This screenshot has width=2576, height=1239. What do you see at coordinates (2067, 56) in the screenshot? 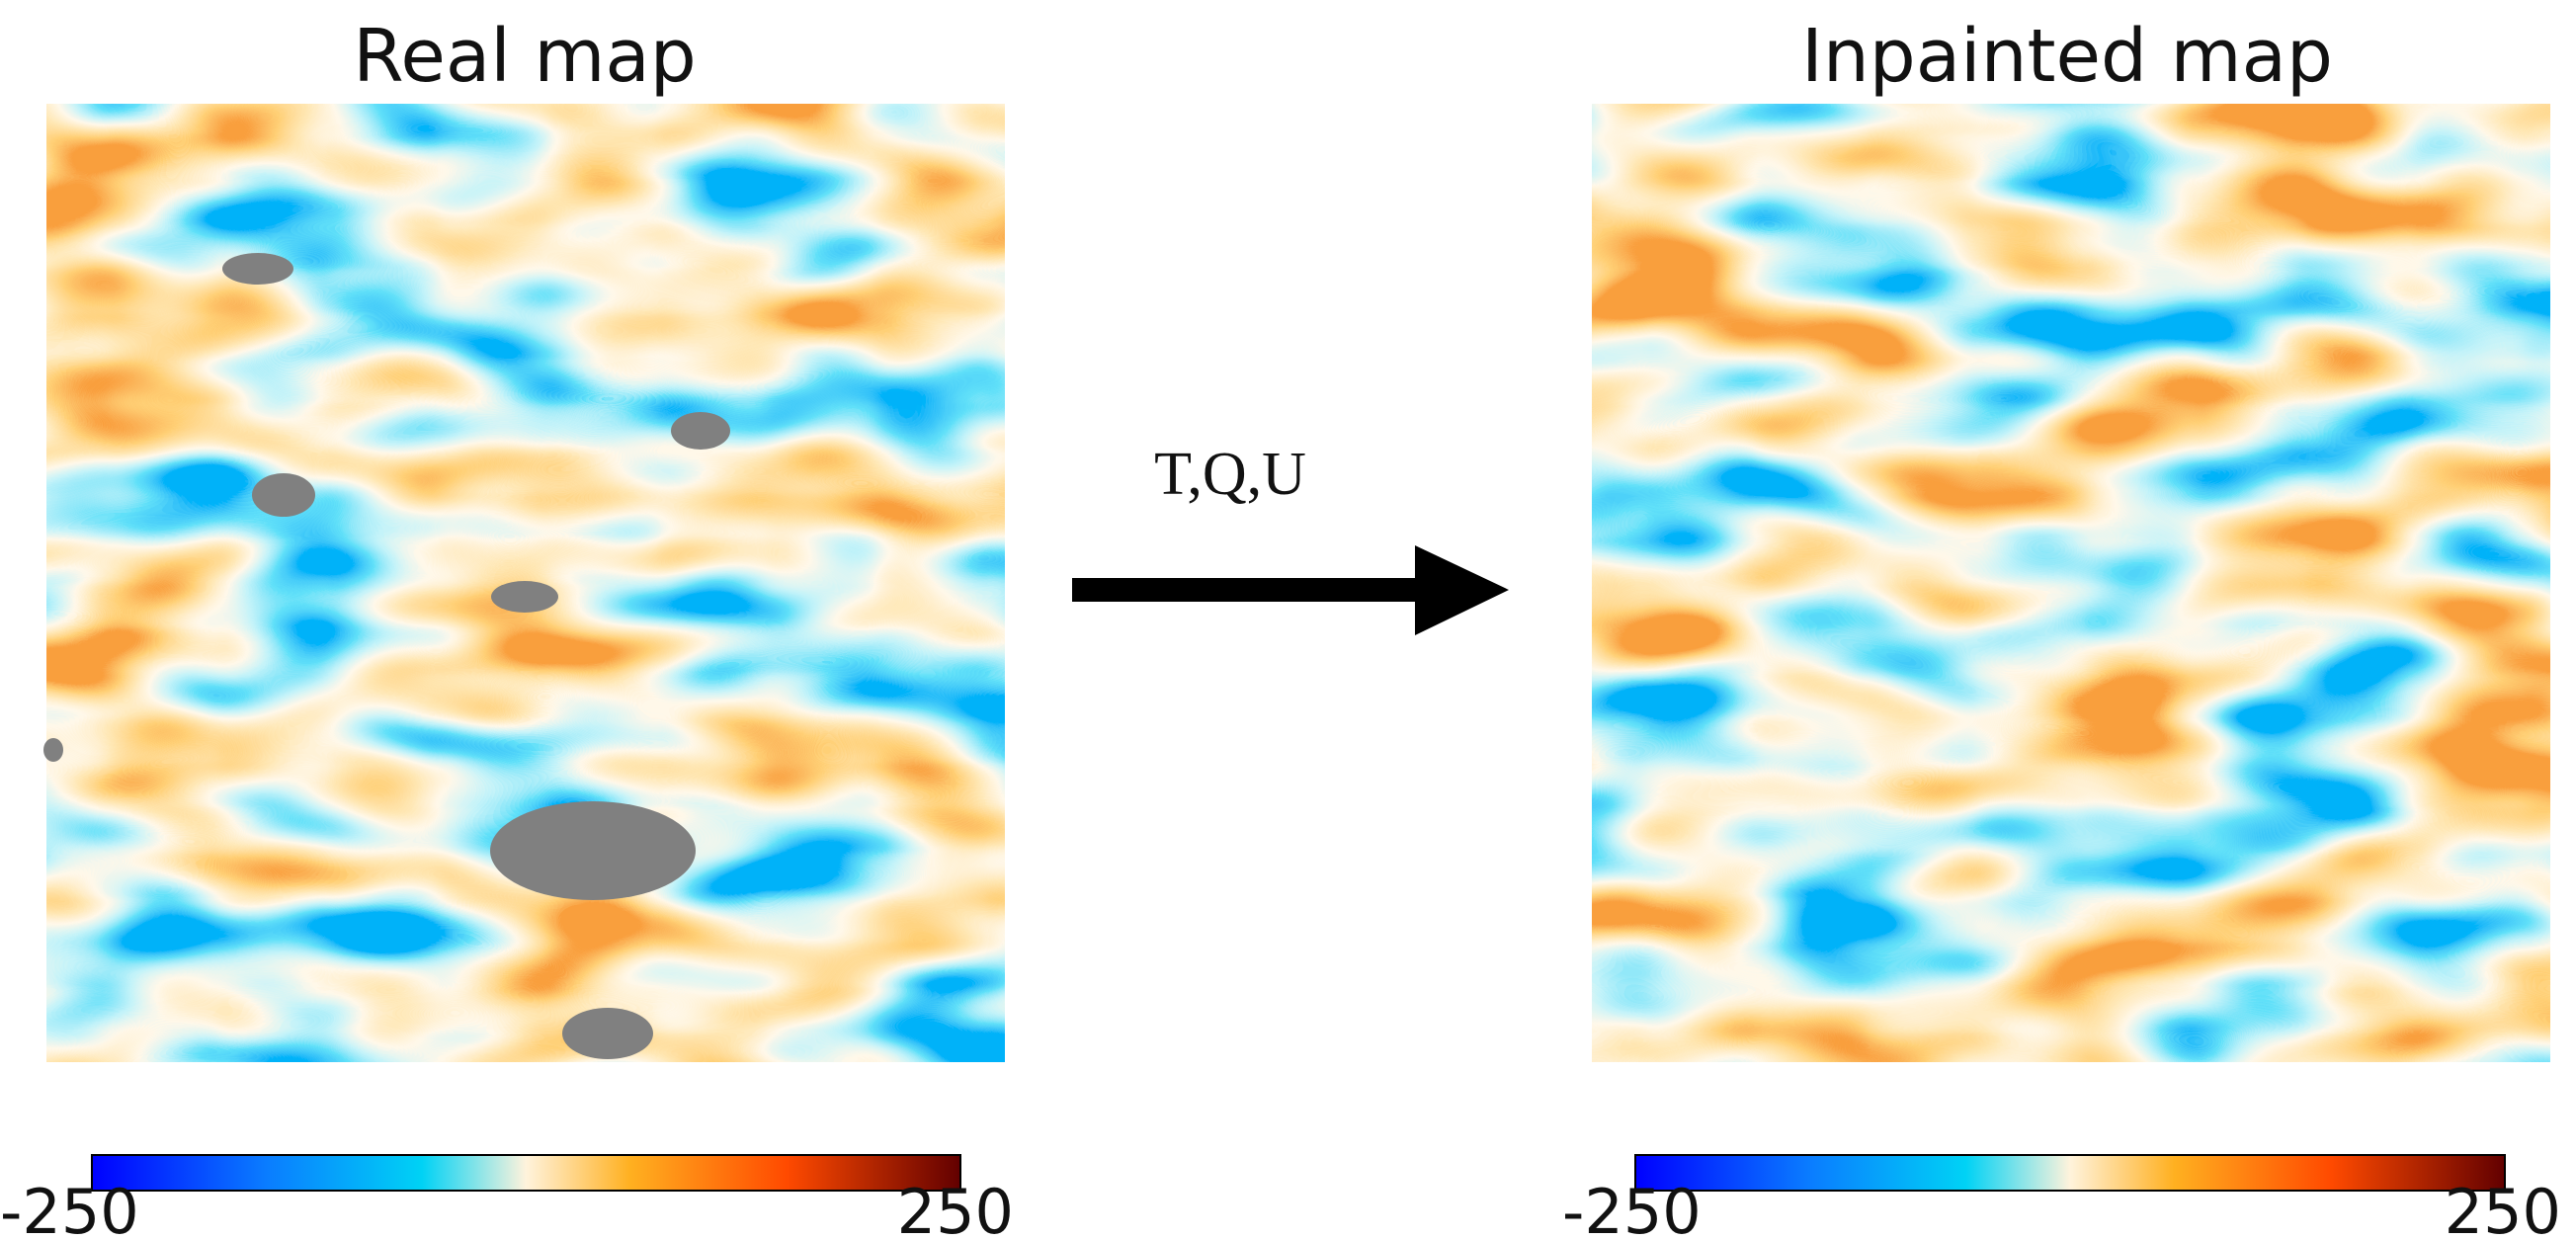
I see `panel-title: Inpainted map` at bounding box center [2067, 56].